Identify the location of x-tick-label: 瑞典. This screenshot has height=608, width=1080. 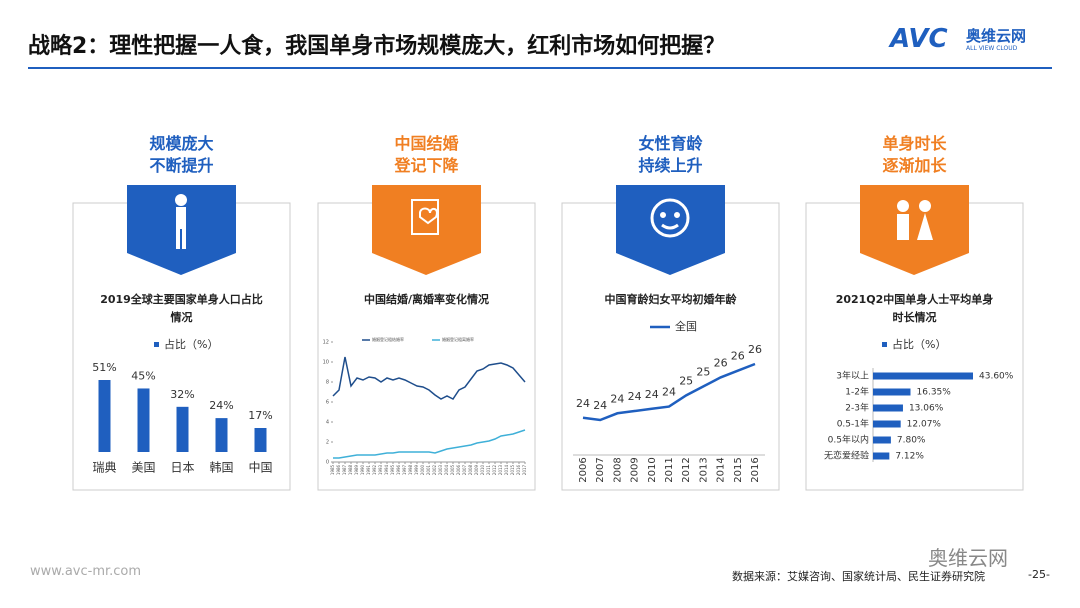
(104, 468).